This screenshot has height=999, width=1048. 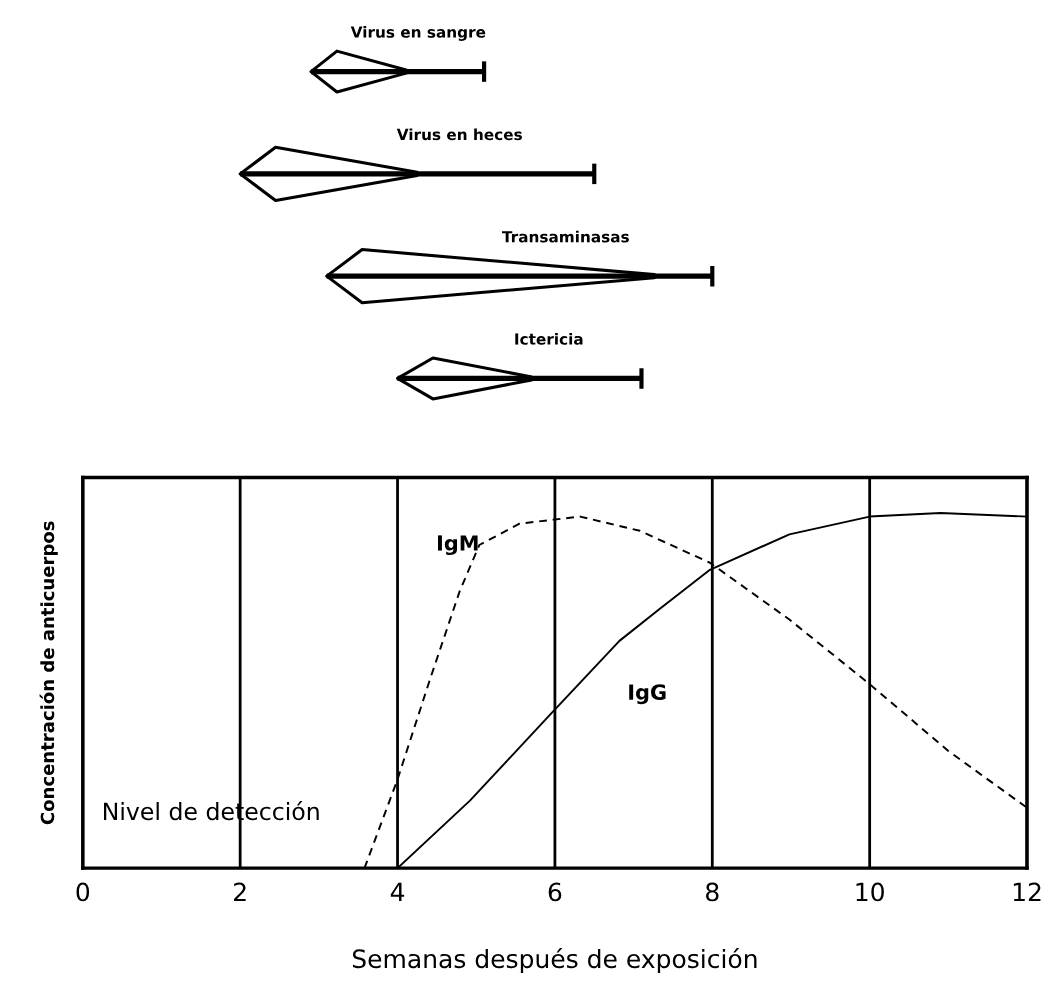 I want to click on series-label: IgM, so click(x=458, y=545).